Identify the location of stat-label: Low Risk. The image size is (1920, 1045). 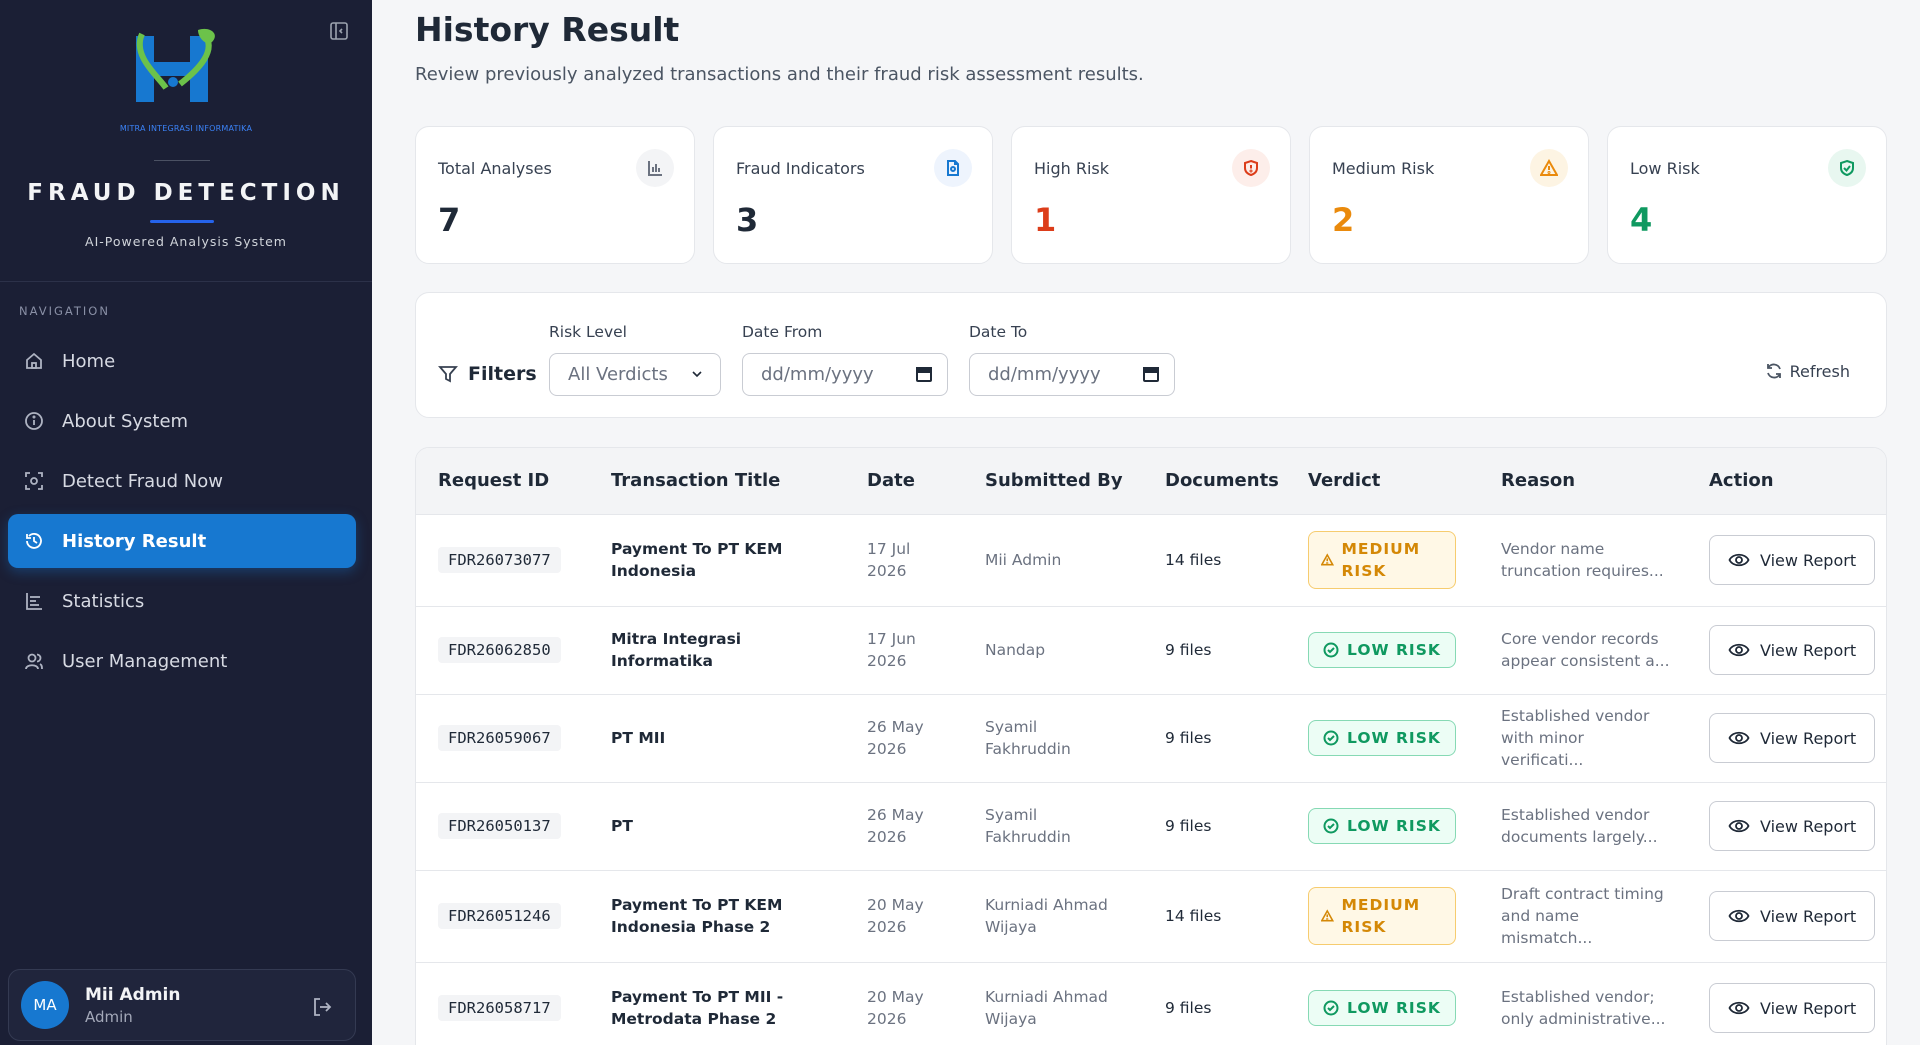
(1665, 168).